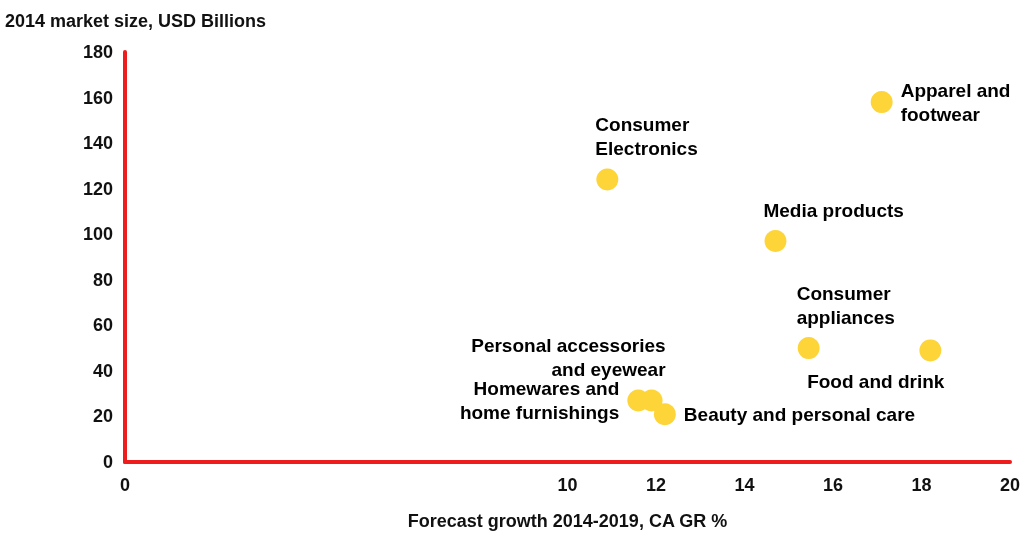 The height and width of the screenshot is (539, 1026). I want to click on annotation: Food and drink, so click(876, 381).